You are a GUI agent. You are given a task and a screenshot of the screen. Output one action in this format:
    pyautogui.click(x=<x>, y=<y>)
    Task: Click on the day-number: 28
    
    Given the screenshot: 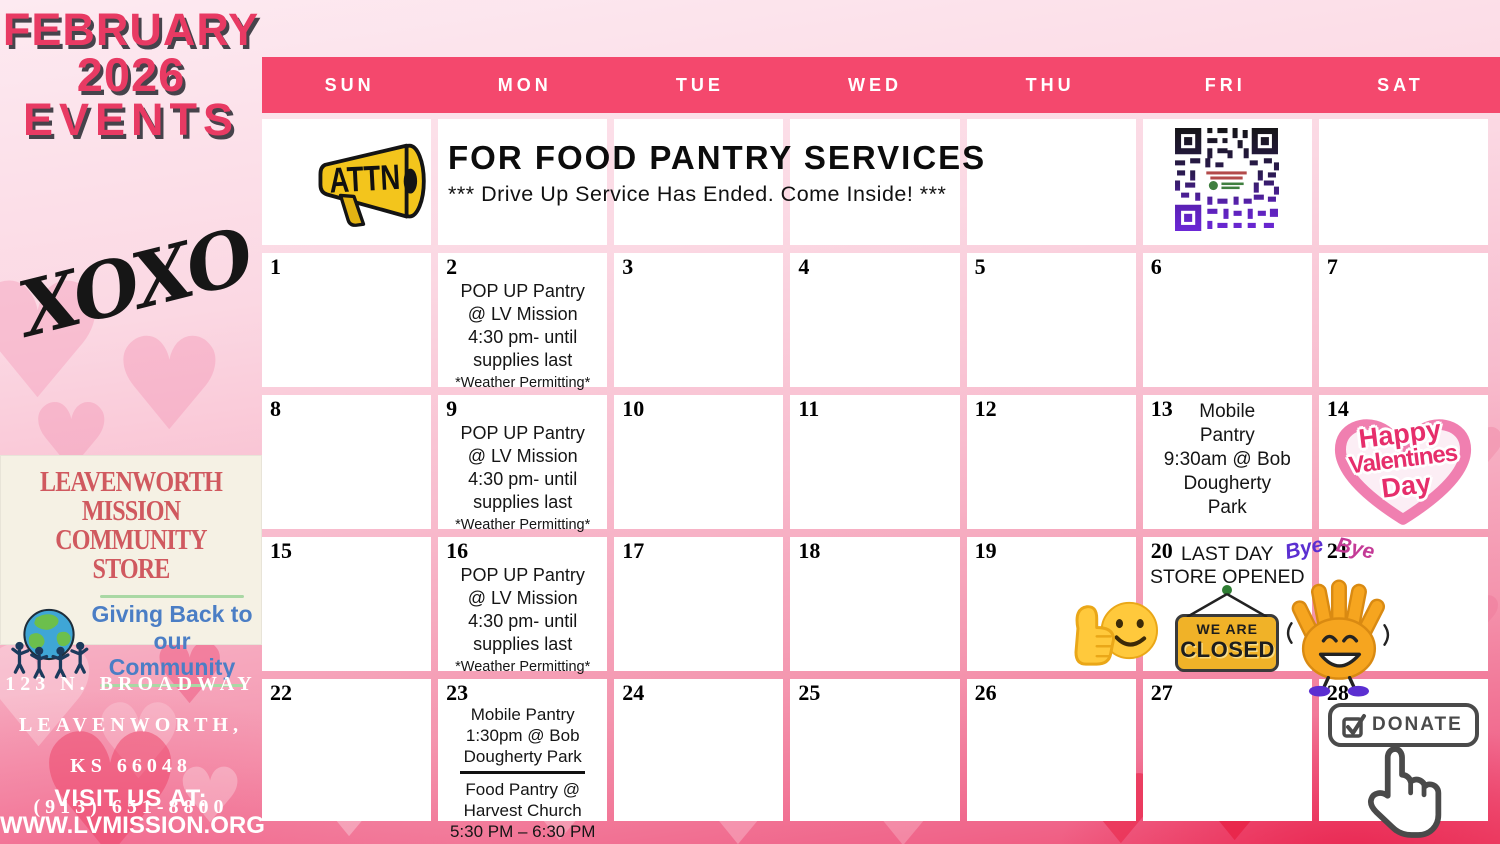 What is the action you would take?
    pyautogui.click(x=1337, y=692)
    